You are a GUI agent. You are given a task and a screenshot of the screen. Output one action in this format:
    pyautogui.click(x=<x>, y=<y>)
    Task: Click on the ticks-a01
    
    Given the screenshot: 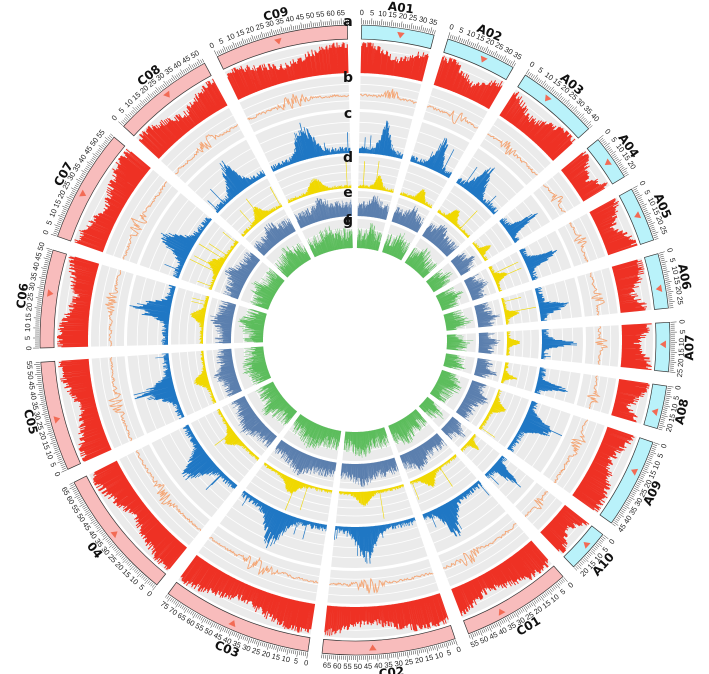 What is the action you would take?
    pyautogui.click(x=398, y=26)
    